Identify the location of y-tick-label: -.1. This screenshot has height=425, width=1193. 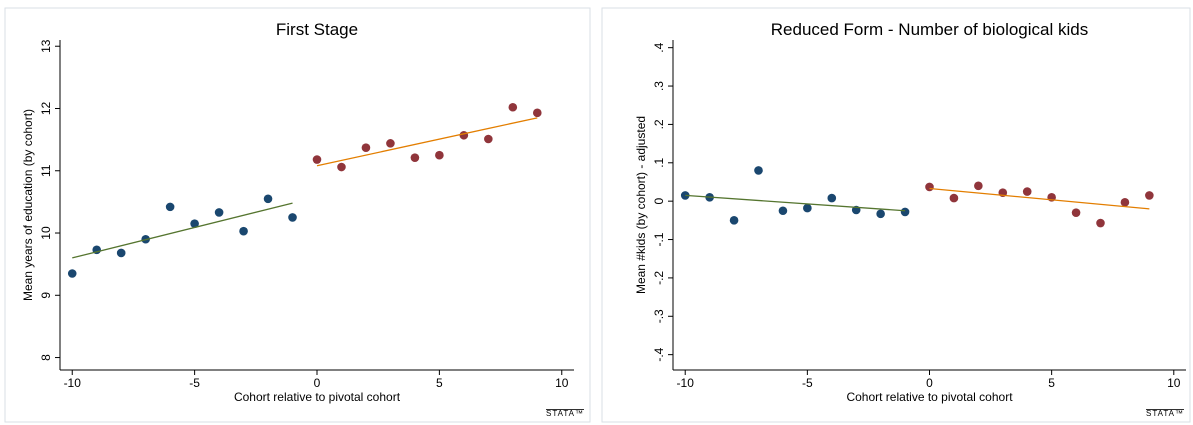
(659, 239).